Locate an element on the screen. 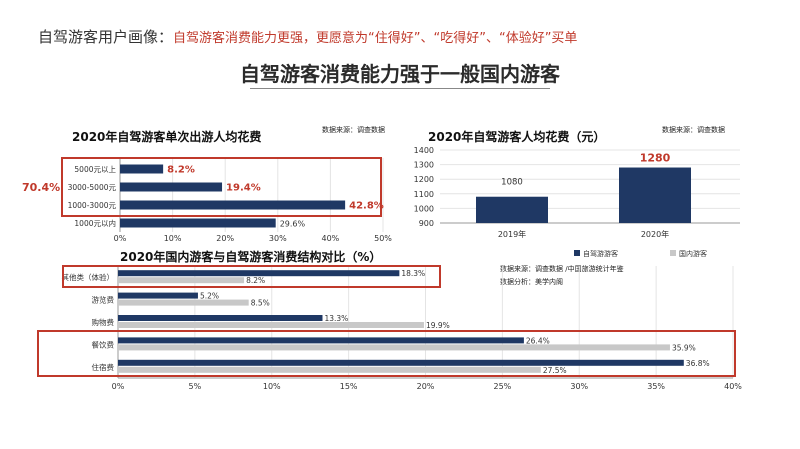  chart2-title: 2020年自驾游客人均花费（元） is located at coordinates (517, 137).